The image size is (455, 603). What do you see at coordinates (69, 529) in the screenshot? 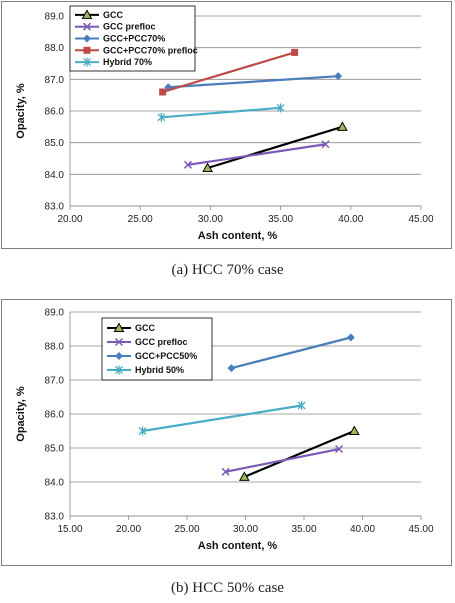
I see `x-tick-label: 15.00` at bounding box center [69, 529].